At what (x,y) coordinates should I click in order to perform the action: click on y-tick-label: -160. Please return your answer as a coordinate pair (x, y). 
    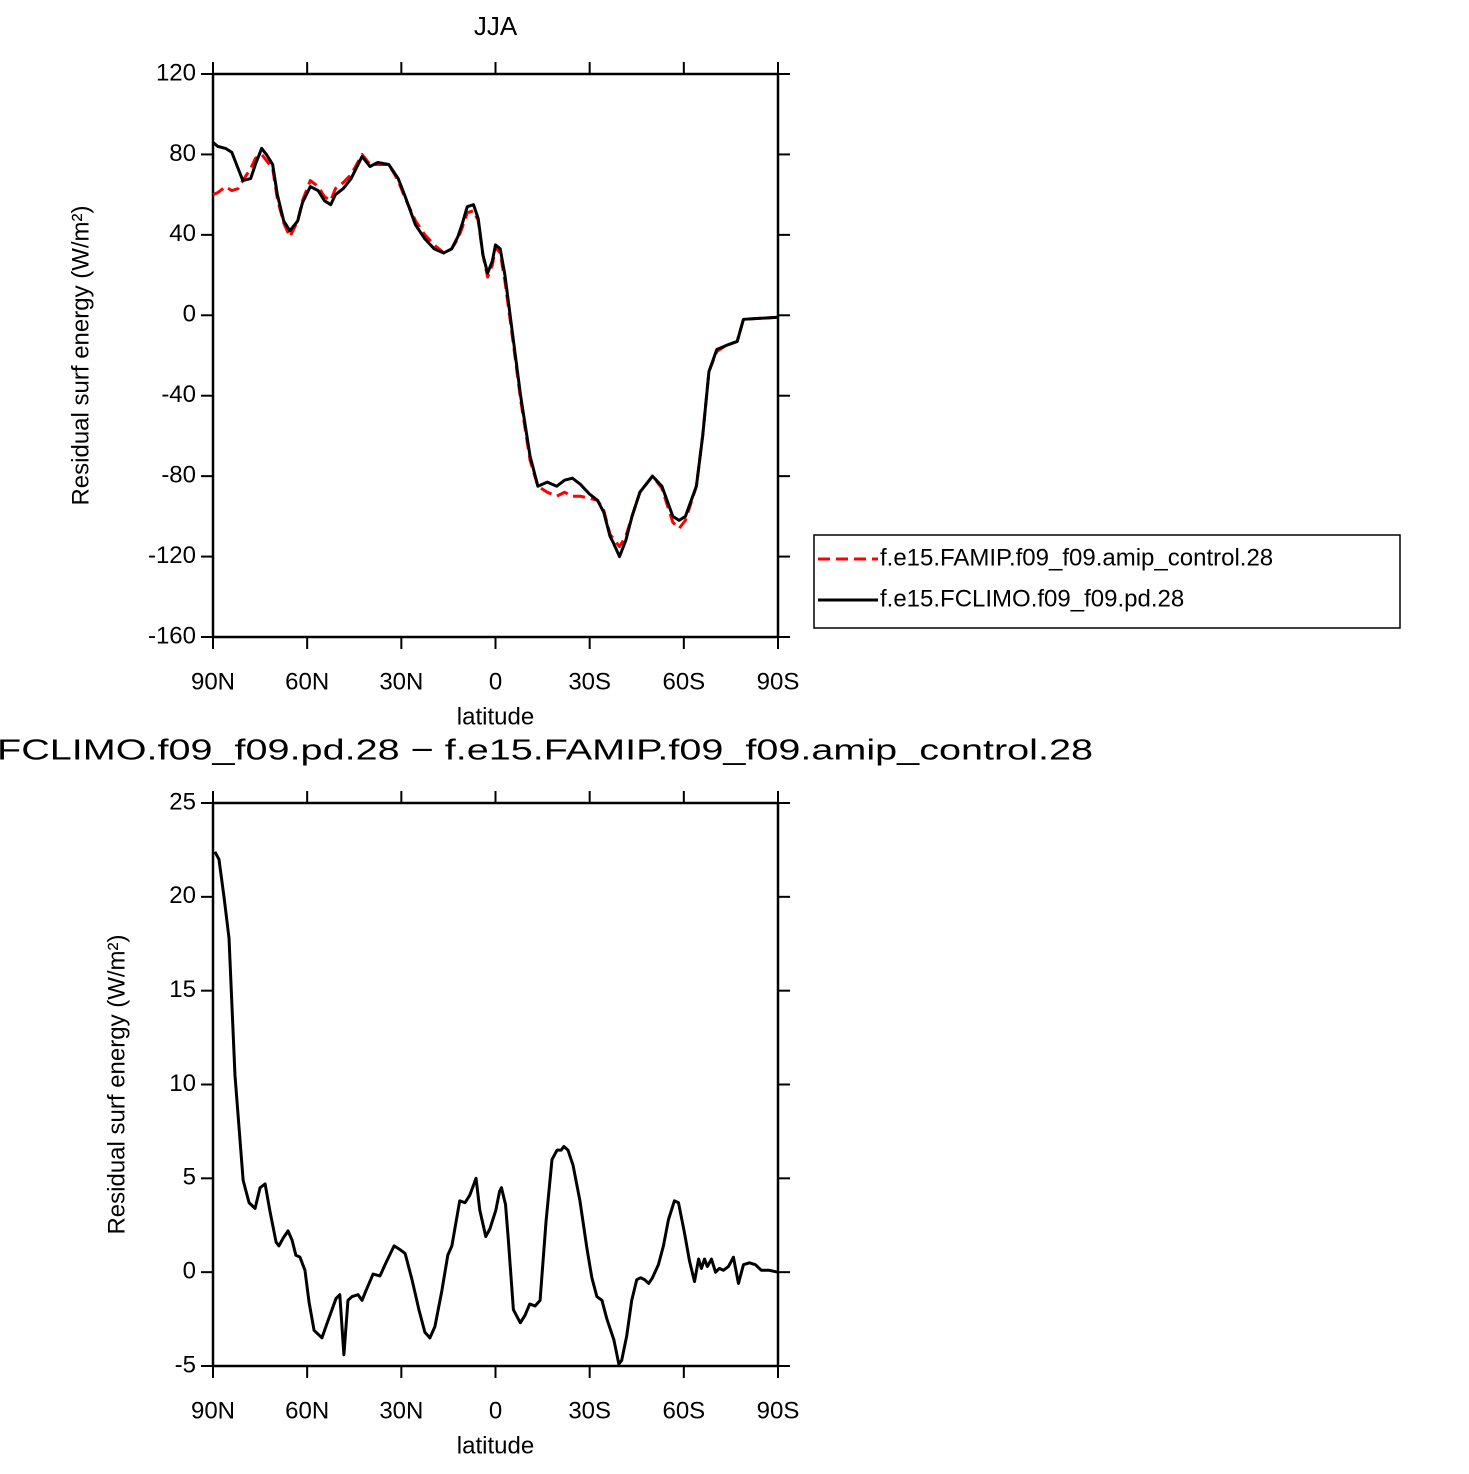
    Looking at the image, I should click on (172, 635).